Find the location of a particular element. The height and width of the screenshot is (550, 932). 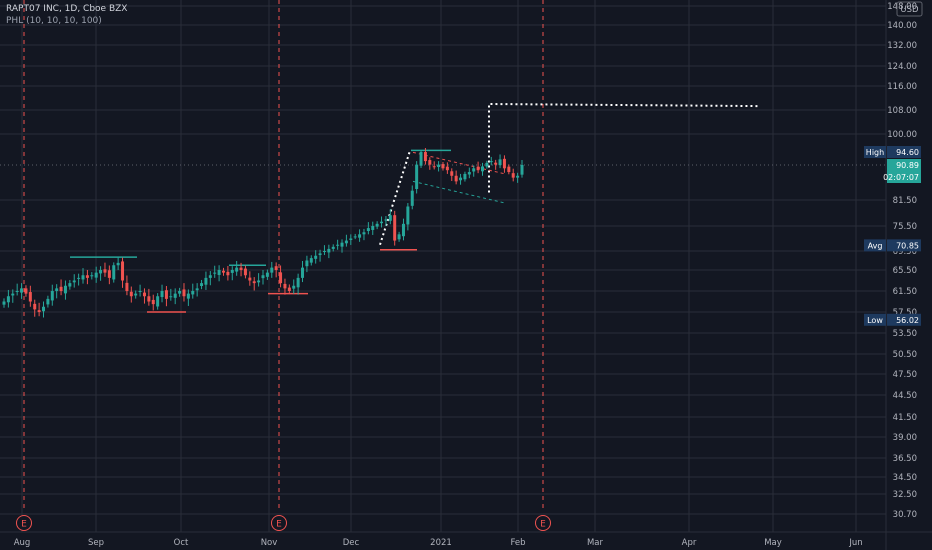

high-label: High 94.60 is located at coordinates (892, 152).